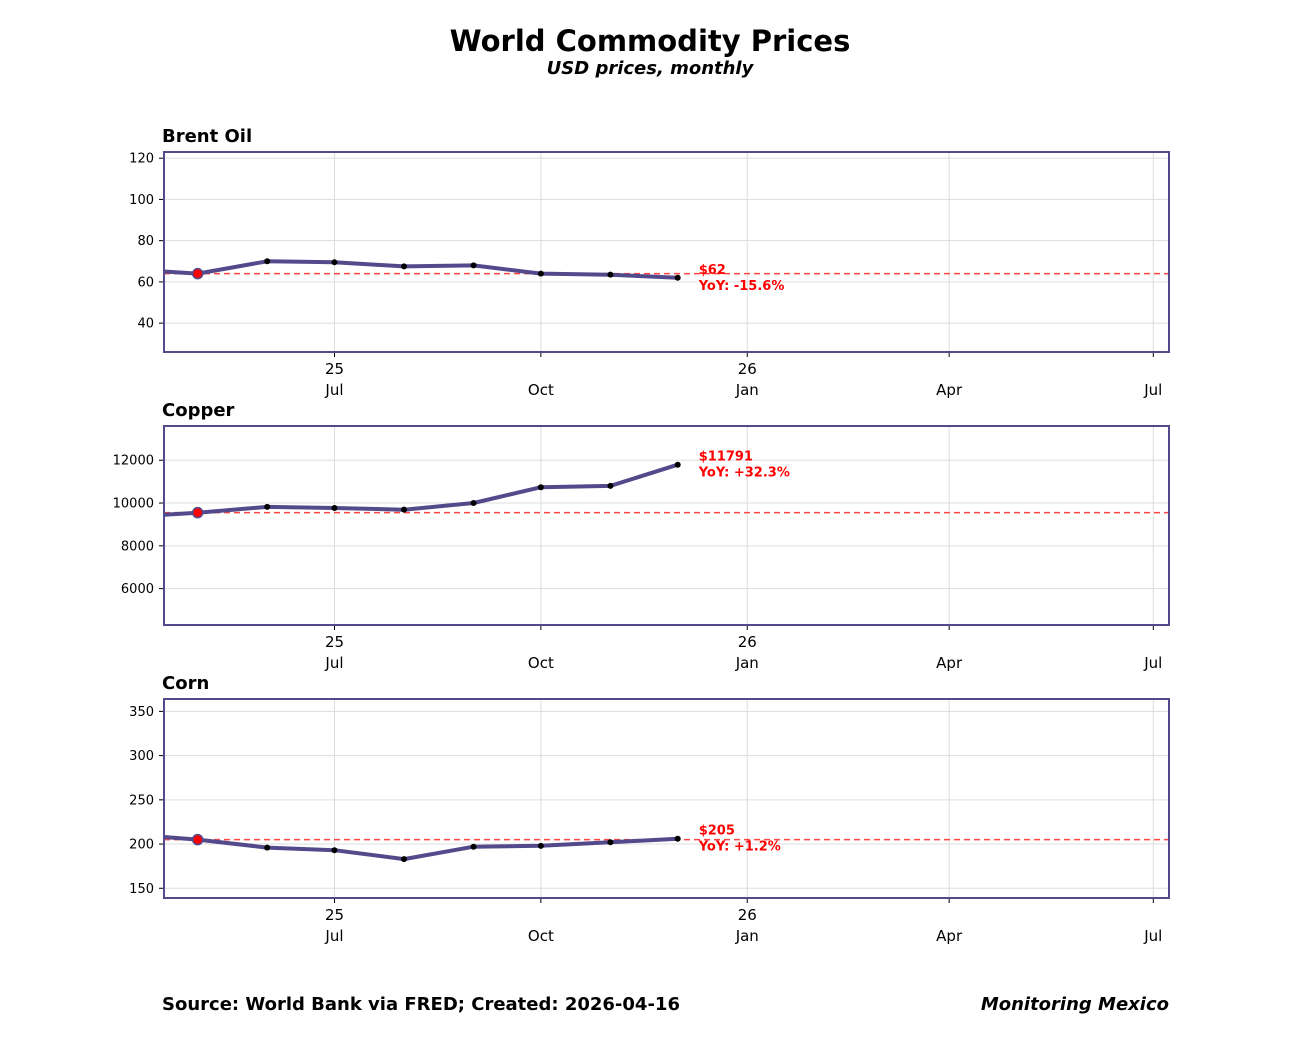 This screenshot has width=1300, height=1040. I want to click on panel-1-ytick-label: 120, so click(141, 159).